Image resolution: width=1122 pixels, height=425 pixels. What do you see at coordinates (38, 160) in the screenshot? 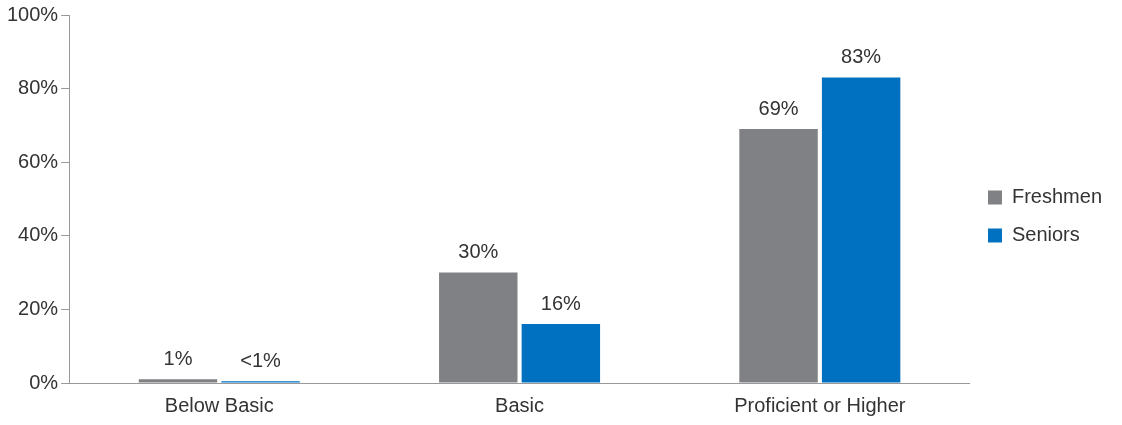
I see `y-tick-label: 60%` at bounding box center [38, 160].